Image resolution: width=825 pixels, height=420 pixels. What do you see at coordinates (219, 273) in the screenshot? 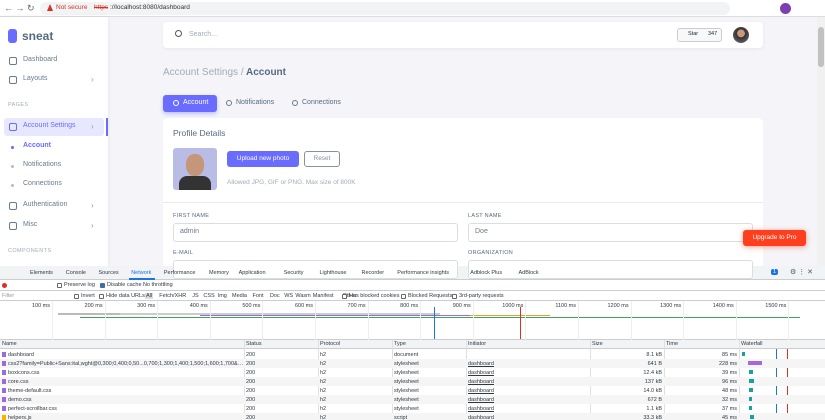
I see `devtools-tab: Memory` at bounding box center [219, 273].